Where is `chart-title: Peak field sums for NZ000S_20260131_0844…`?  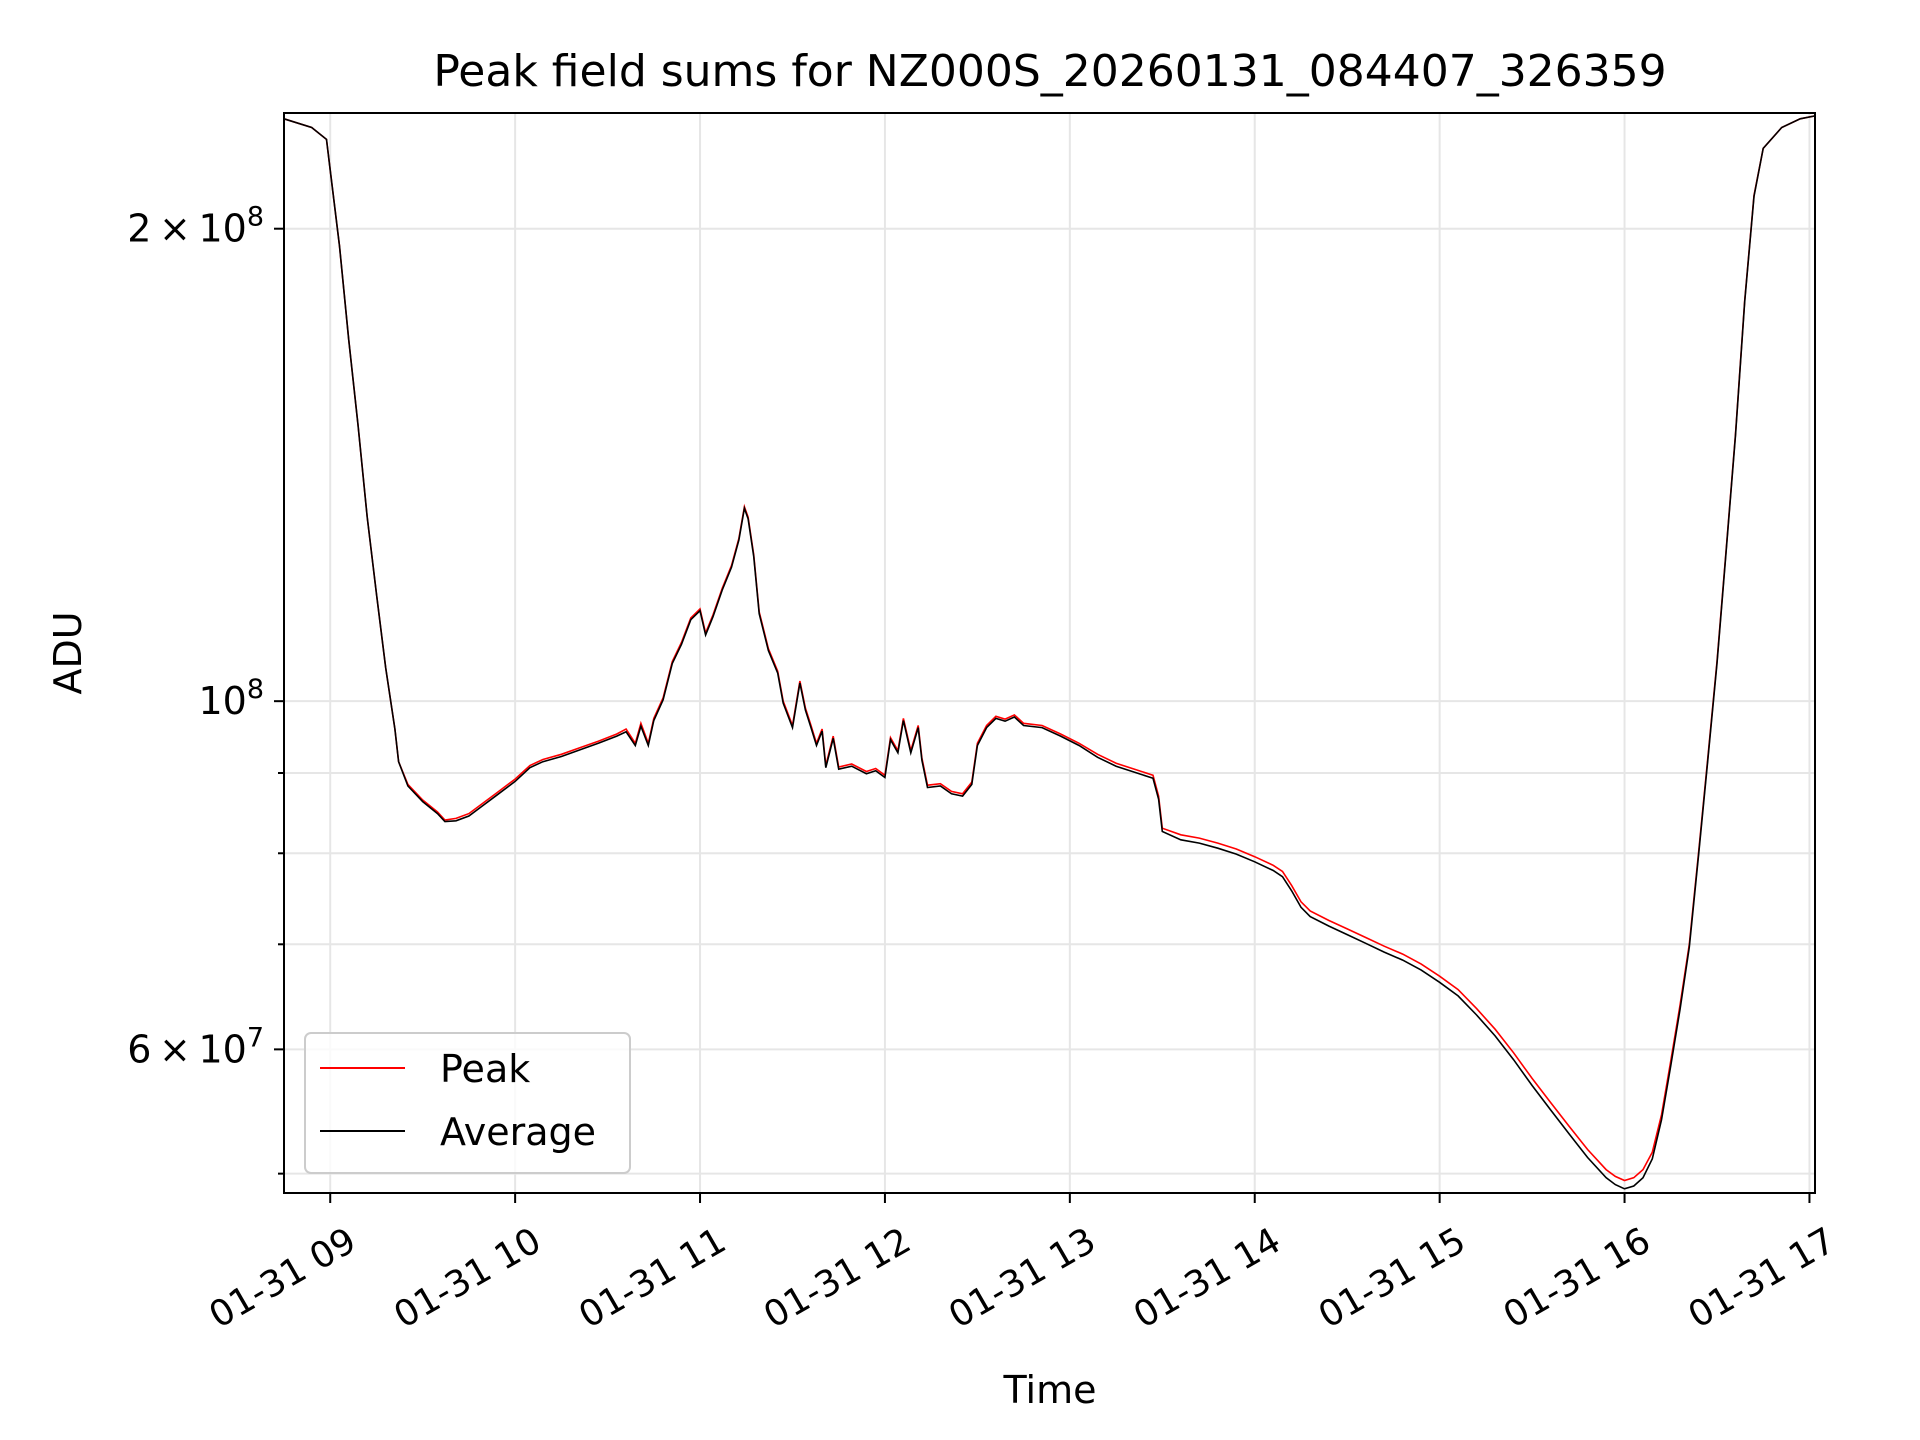 chart-title: Peak field sums for NZ000S_20260131_0844… is located at coordinates (1049, 71).